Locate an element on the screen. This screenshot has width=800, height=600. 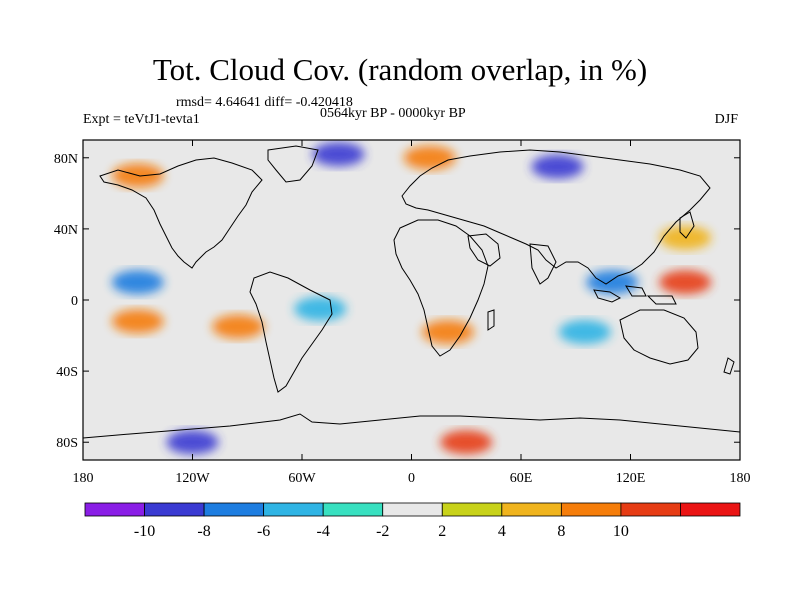
lat-tick-label: 80N is located at coordinates (66, 159).